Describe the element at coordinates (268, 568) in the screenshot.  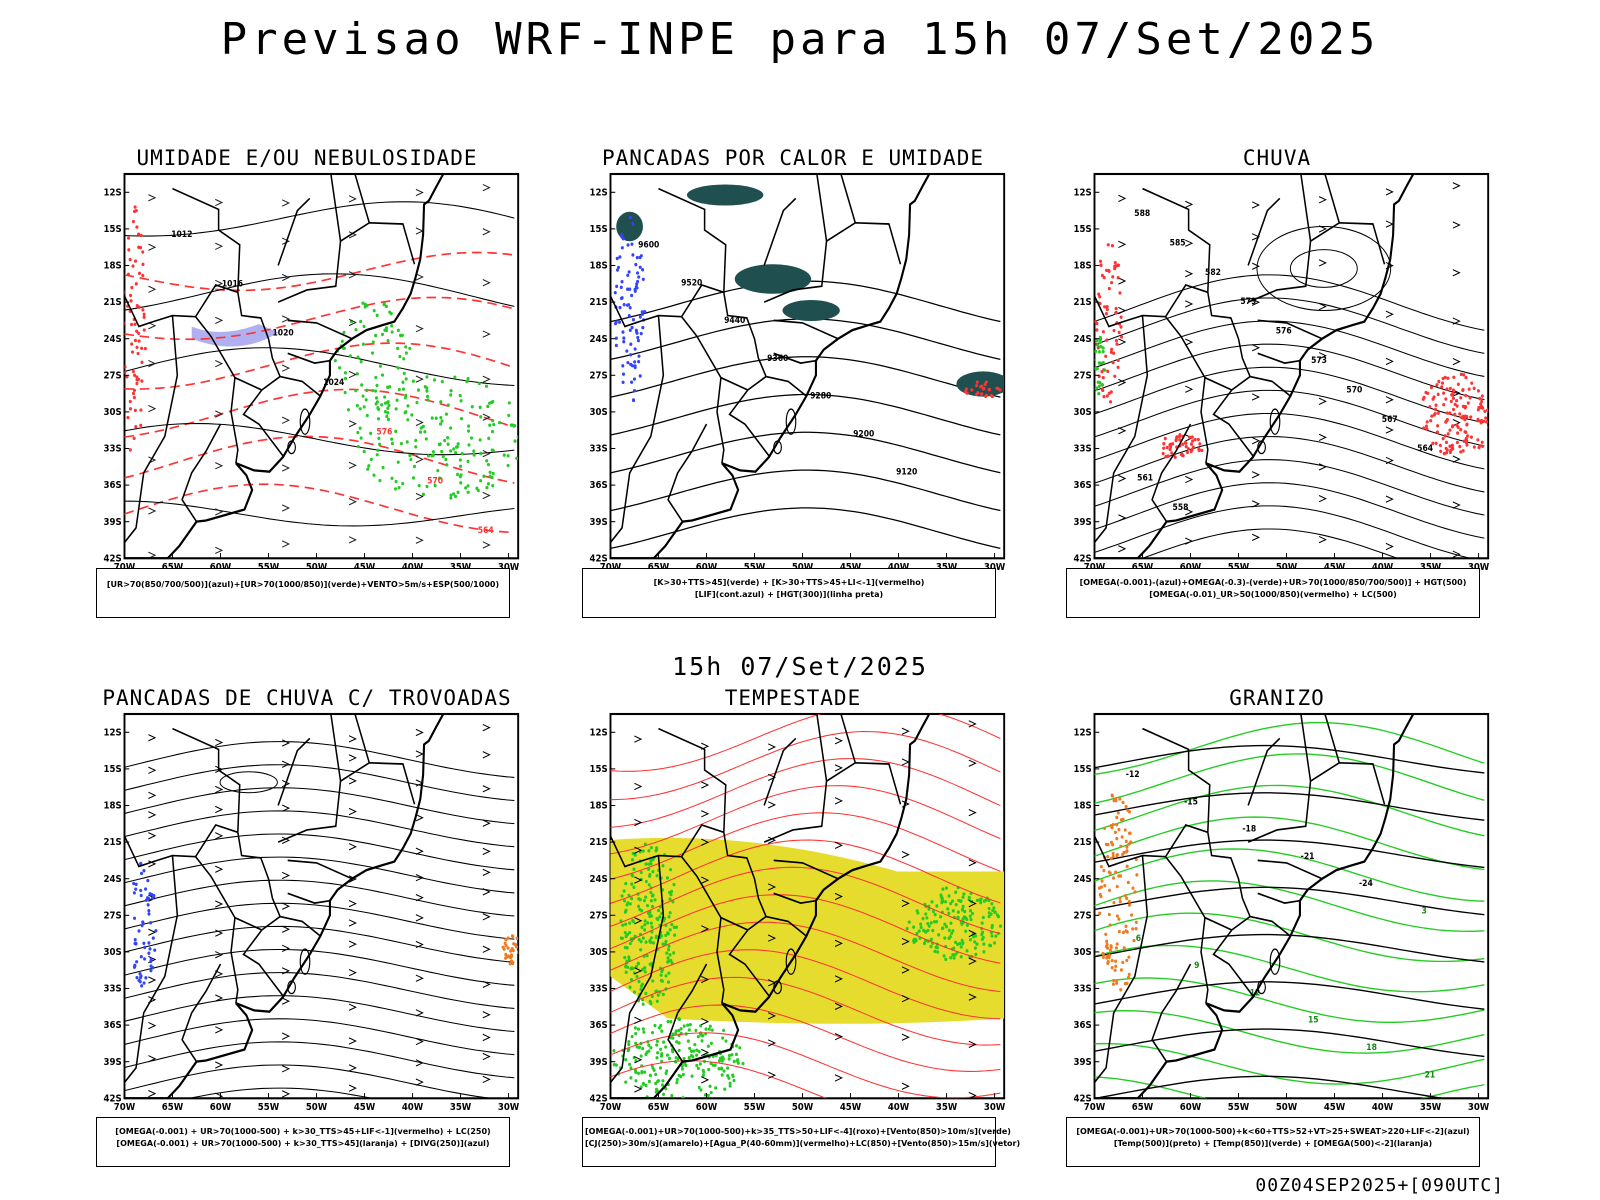
I see `lon-tick-label: 55W` at that location.